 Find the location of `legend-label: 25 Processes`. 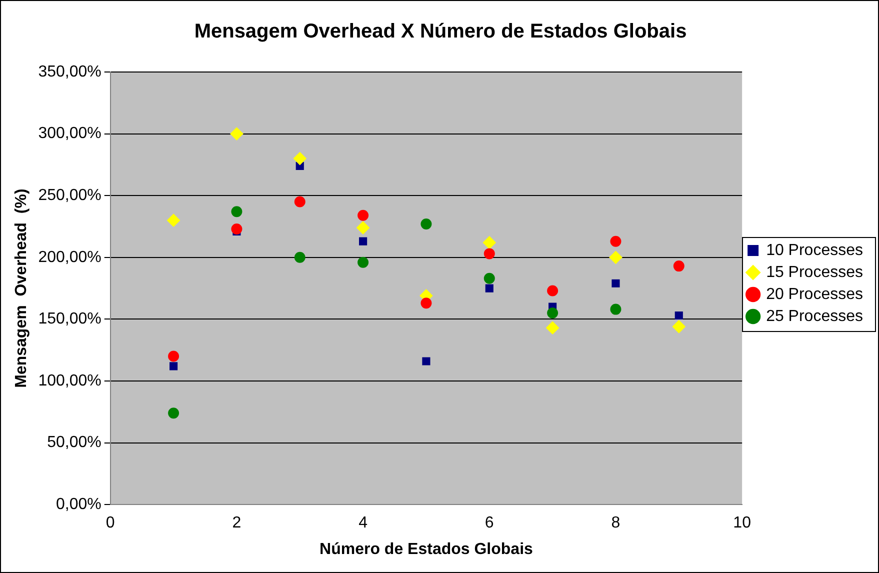

legend-label: 25 Processes is located at coordinates (814, 316).